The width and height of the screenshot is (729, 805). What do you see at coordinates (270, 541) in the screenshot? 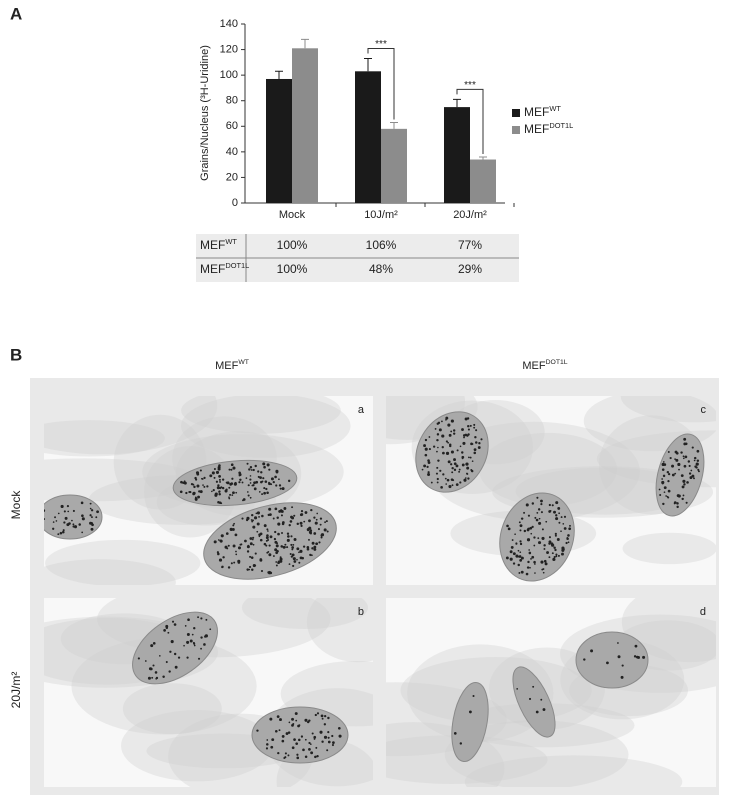
I see `nucleus` at bounding box center [270, 541].